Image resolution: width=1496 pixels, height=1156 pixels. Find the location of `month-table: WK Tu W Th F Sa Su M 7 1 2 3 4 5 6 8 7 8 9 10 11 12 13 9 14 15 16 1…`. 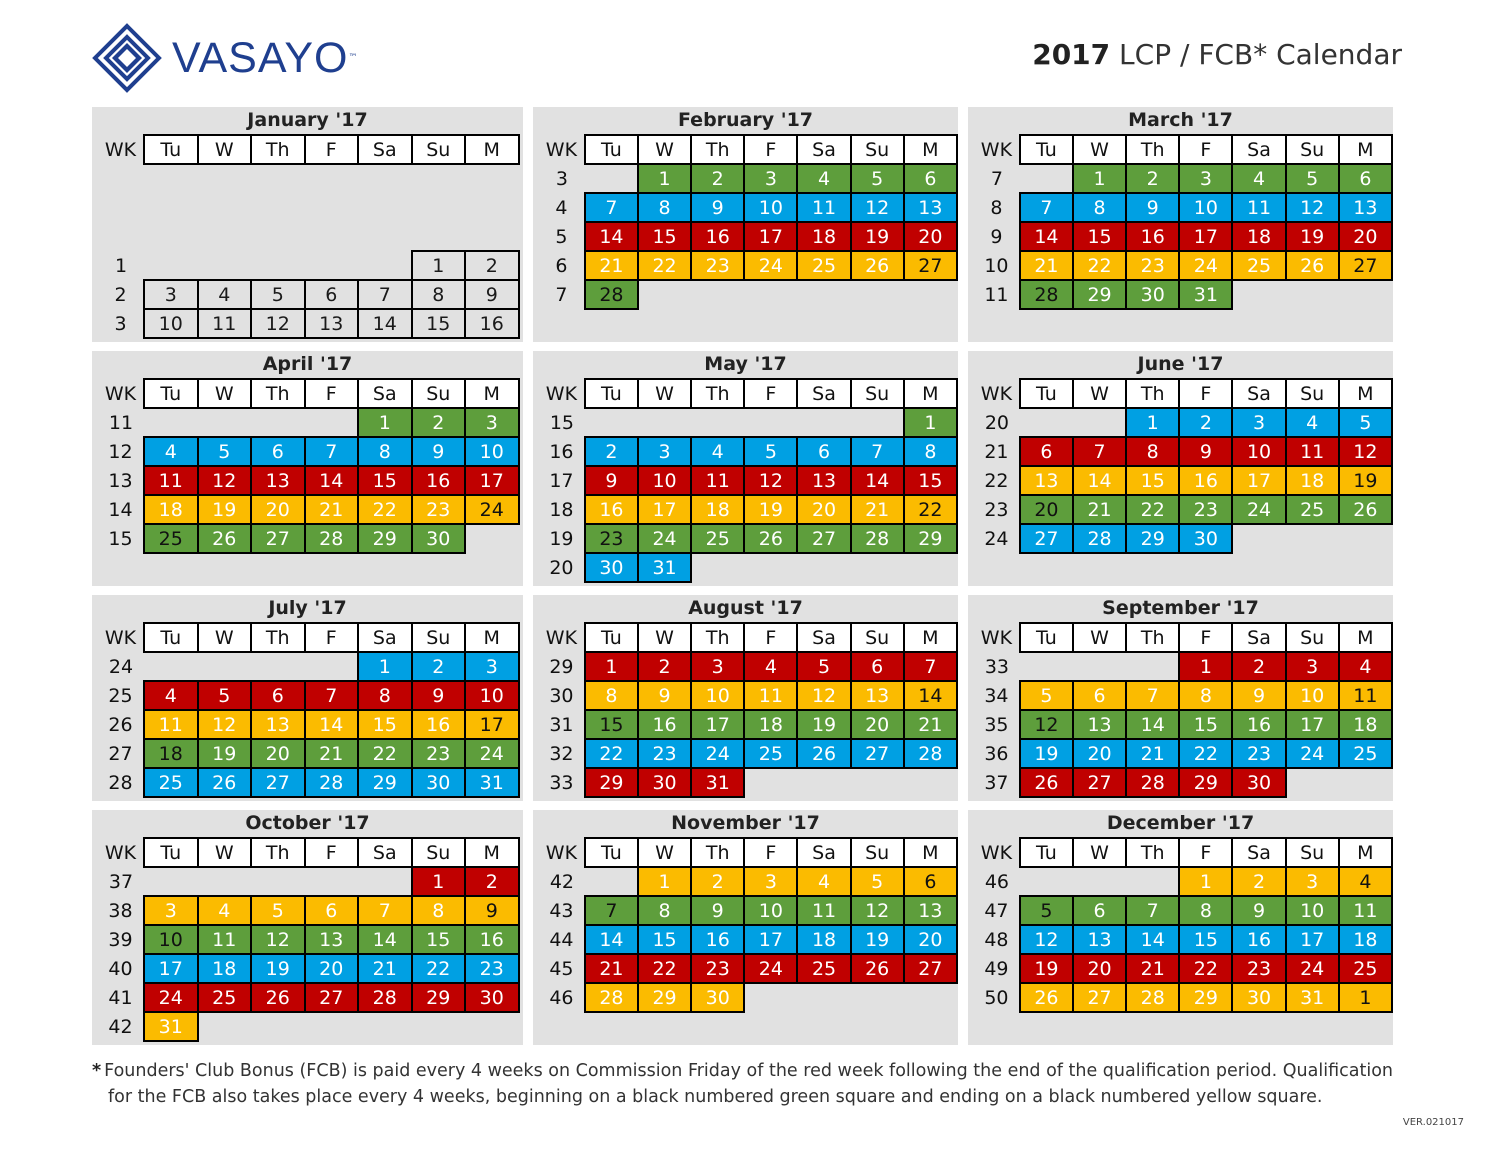

month-table: WK Tu W Th F Sa Su M 7 1 2 3 4 5 6 8 7 8 9 10 11 12 13 9 14 15 16 1… is located at coordinates (1184, 222).